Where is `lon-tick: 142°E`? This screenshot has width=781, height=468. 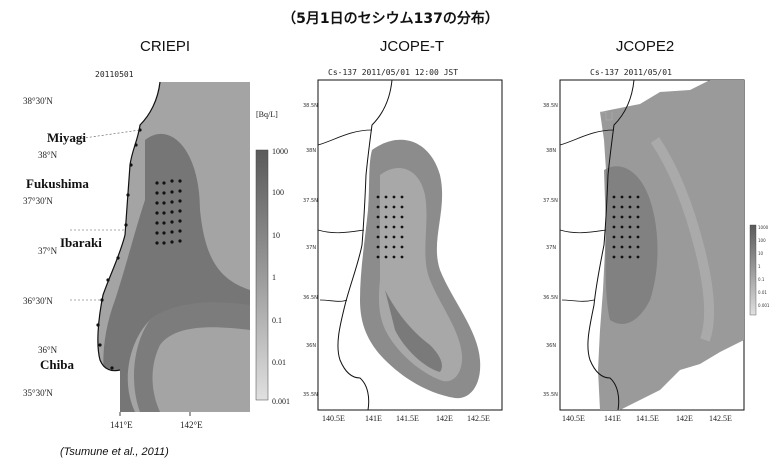 lon-tick: 142°E is located at coordinates (191, 425).